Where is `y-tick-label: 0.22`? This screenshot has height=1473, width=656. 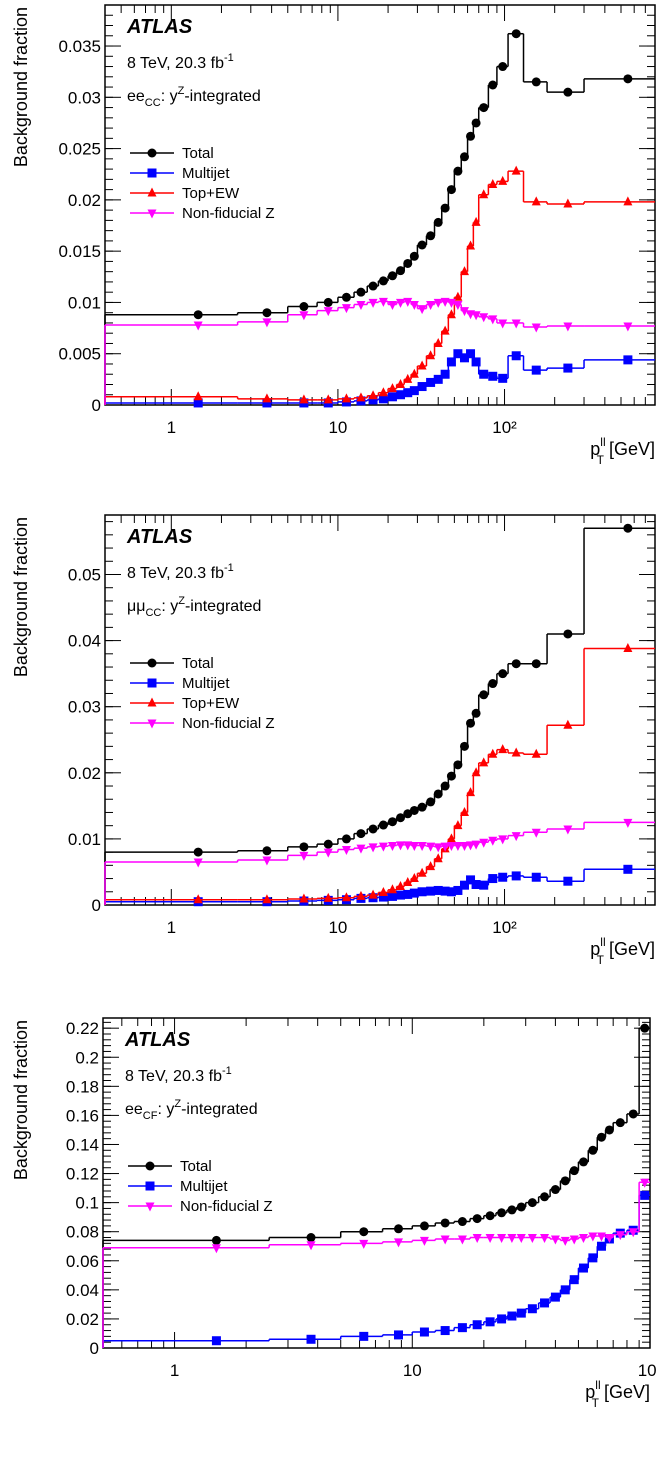
y-tick-label: 0.22 is located at coordinates (82, 1028).